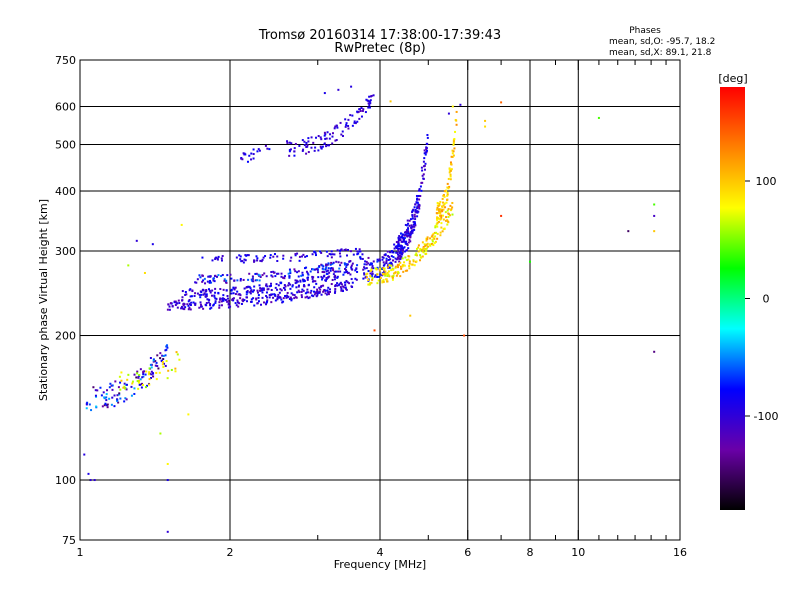  Describe the element at coordinates (530, 552) in the screenshot. I see `x-tick-label: 8` at that location.